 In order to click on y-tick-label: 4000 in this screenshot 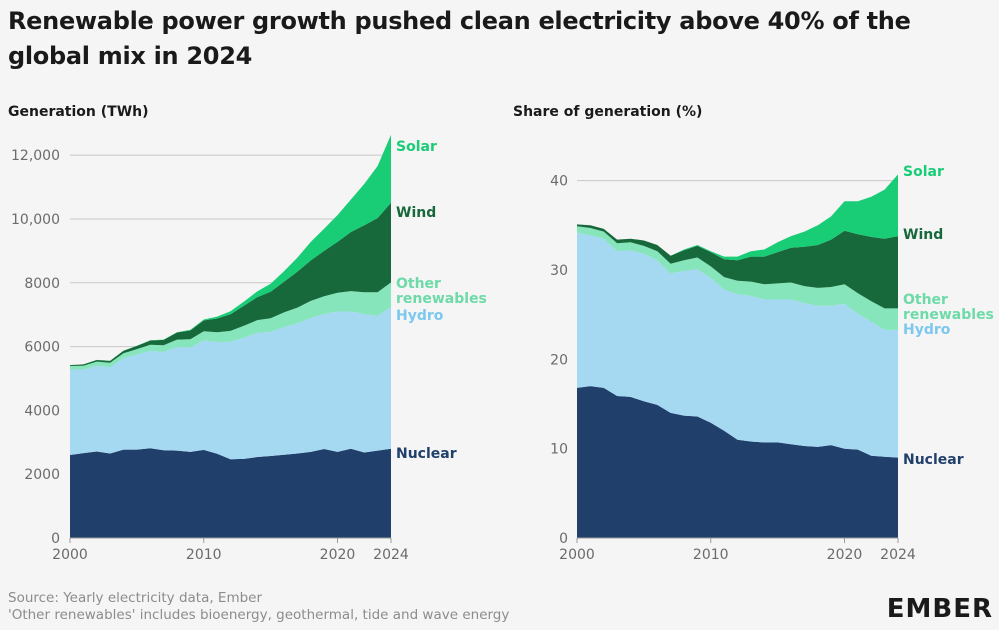, I will do `click(42, 411)`.